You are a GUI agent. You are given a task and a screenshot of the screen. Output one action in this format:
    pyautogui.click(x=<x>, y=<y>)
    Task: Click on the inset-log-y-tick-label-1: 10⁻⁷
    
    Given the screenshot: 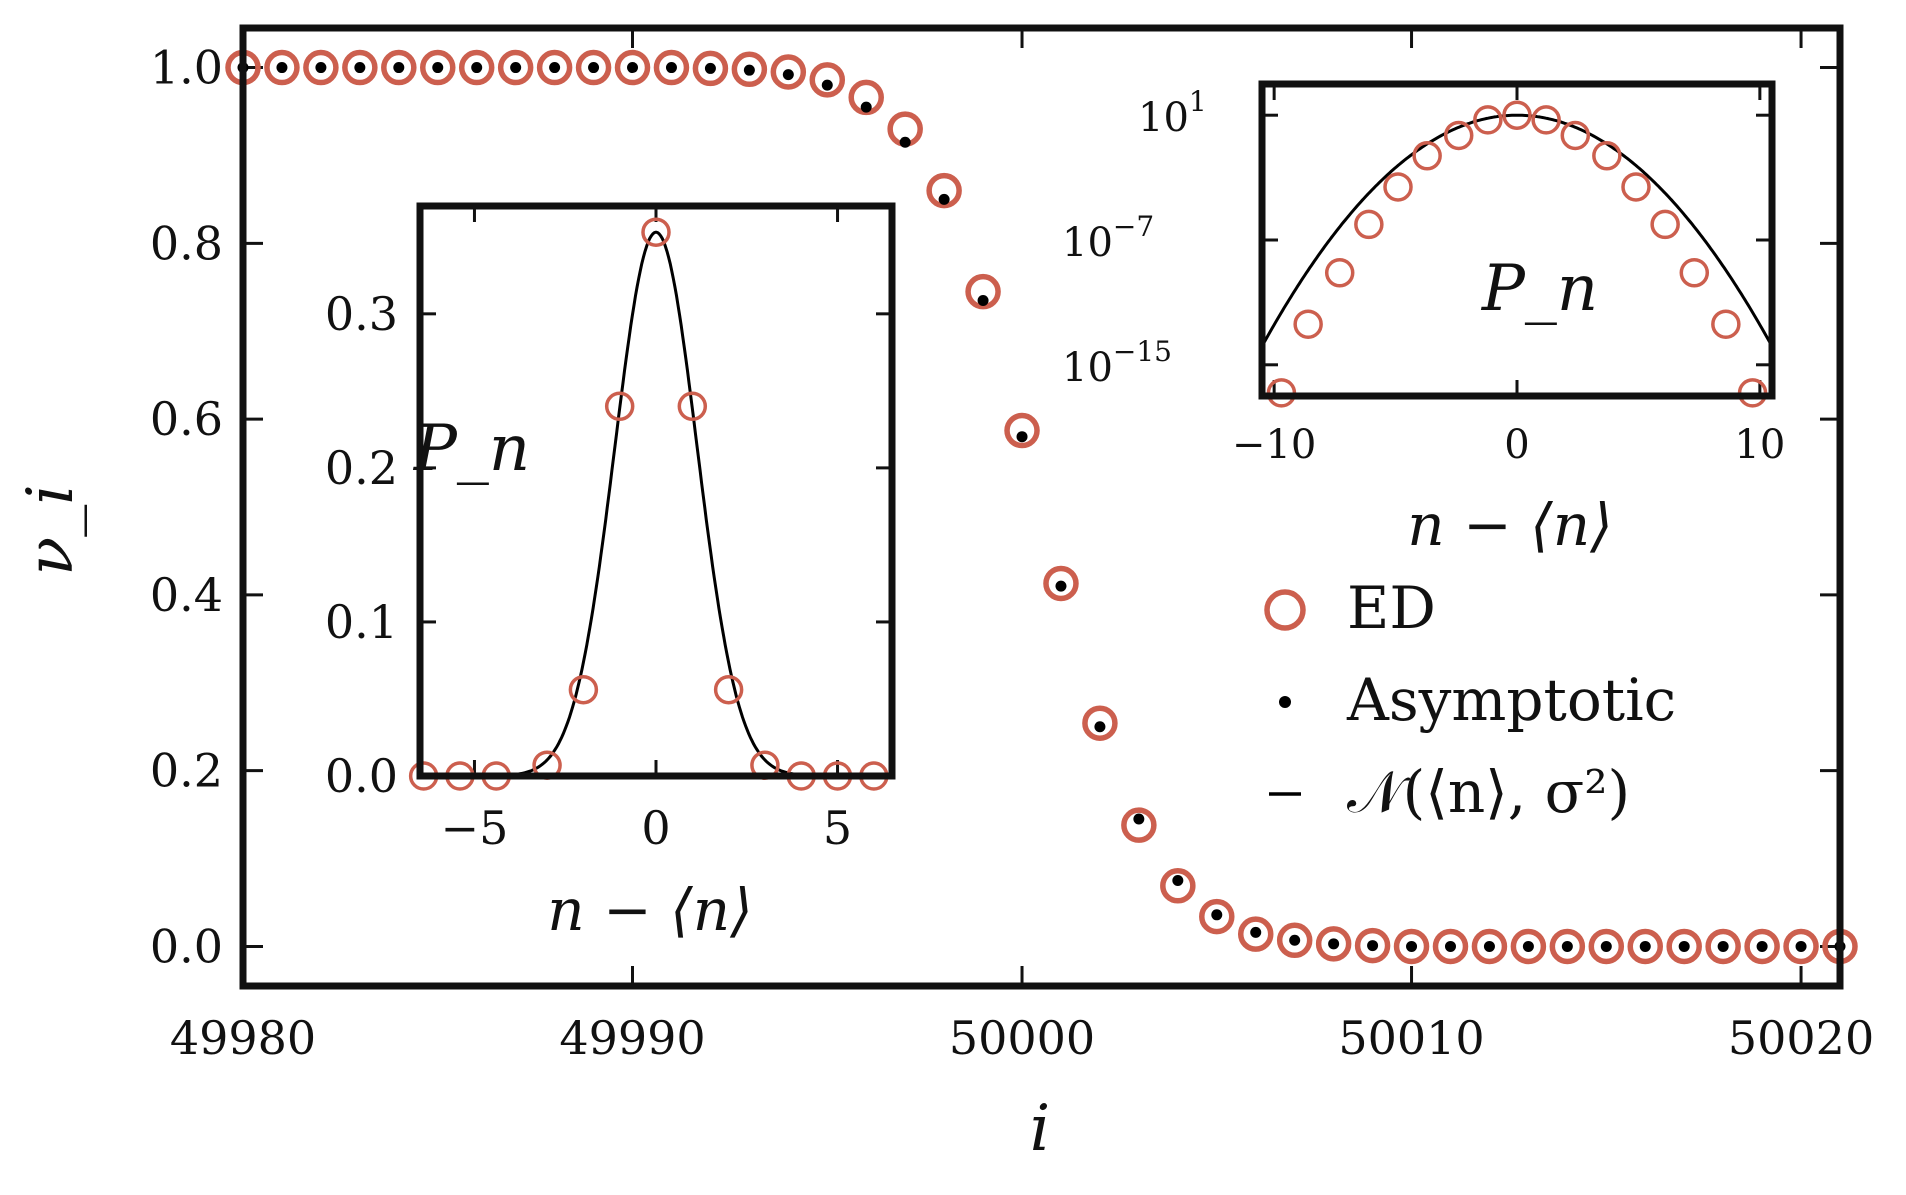 What is the action you would take?
    pyautogui.click(x=1108, y=238)
    